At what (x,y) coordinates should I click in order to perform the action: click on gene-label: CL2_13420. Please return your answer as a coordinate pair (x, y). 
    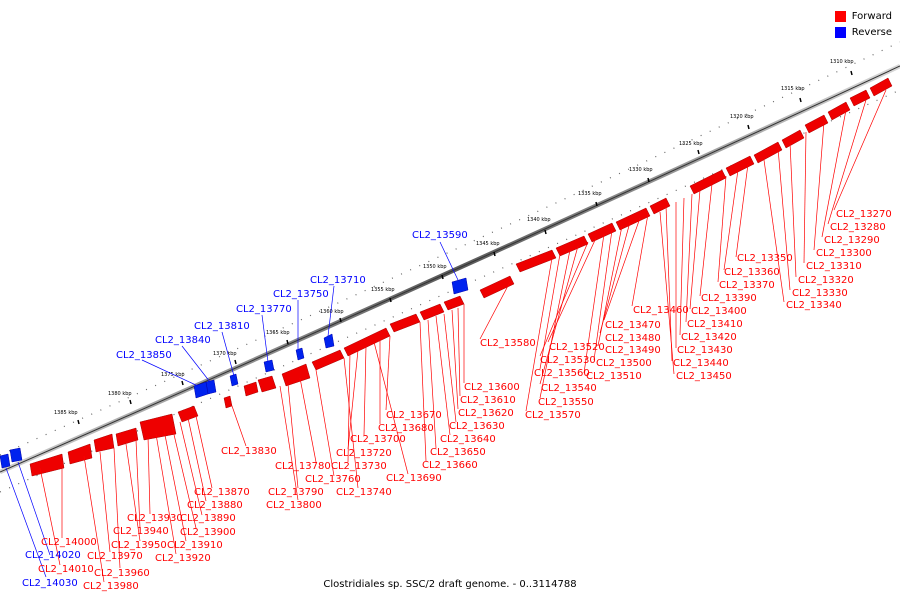
    Looking at the image, I should click on (709, 337).